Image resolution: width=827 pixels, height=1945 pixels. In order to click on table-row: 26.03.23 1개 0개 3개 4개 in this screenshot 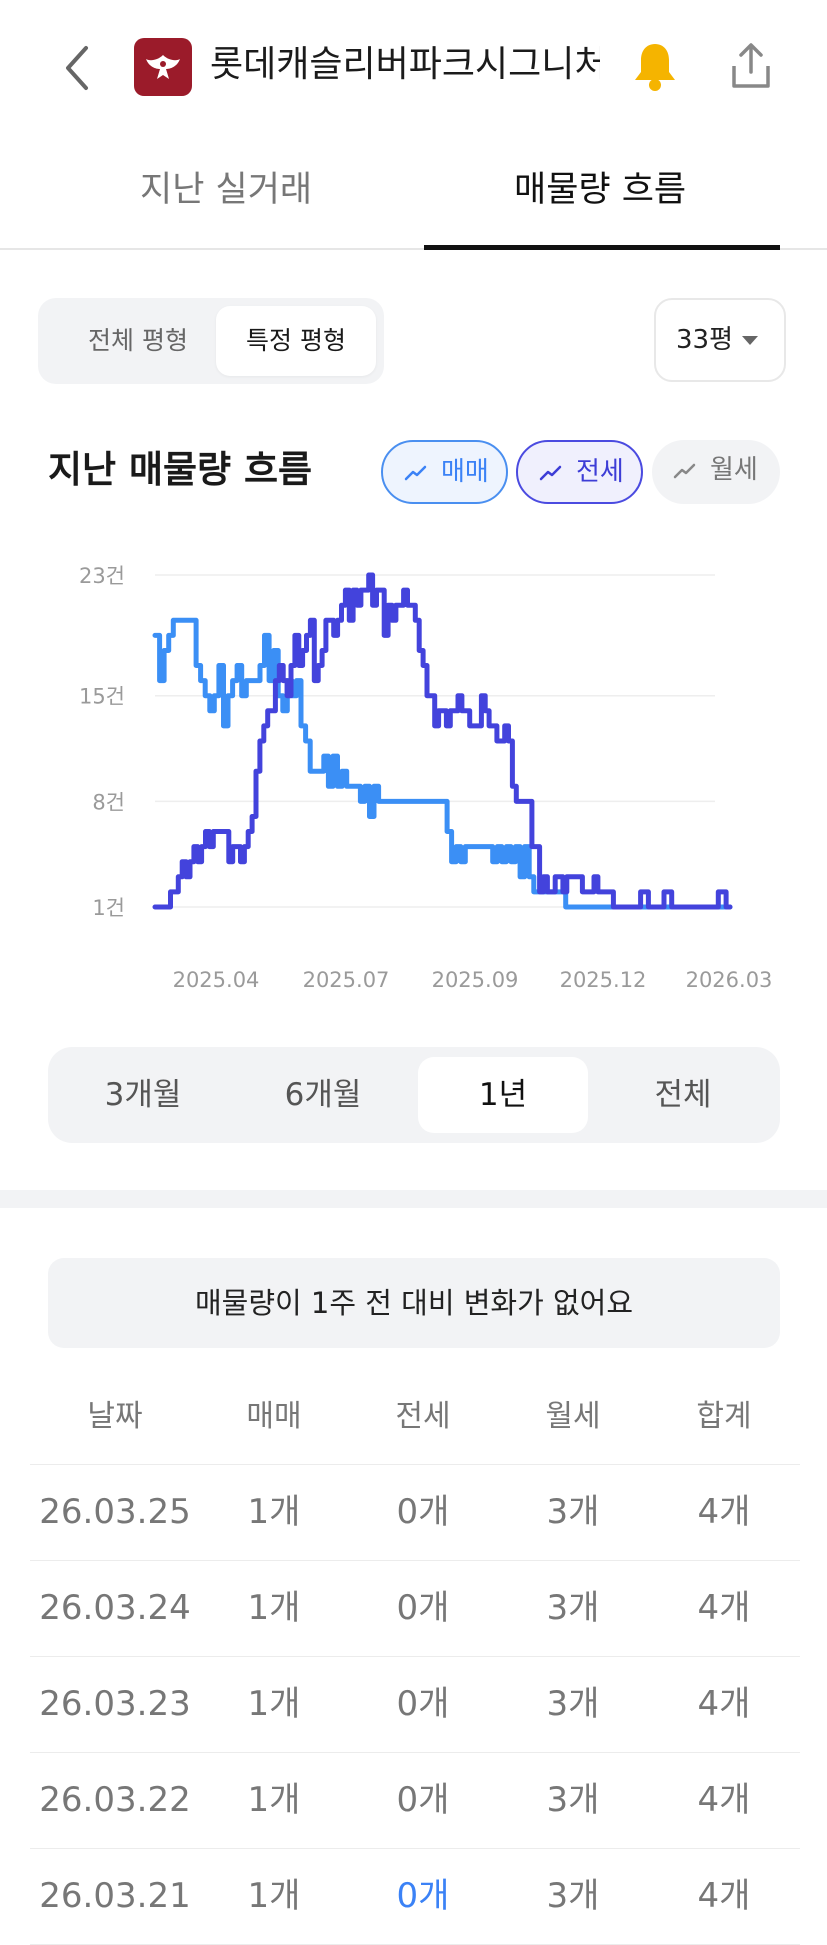, I will do `click(415, 1705)`.